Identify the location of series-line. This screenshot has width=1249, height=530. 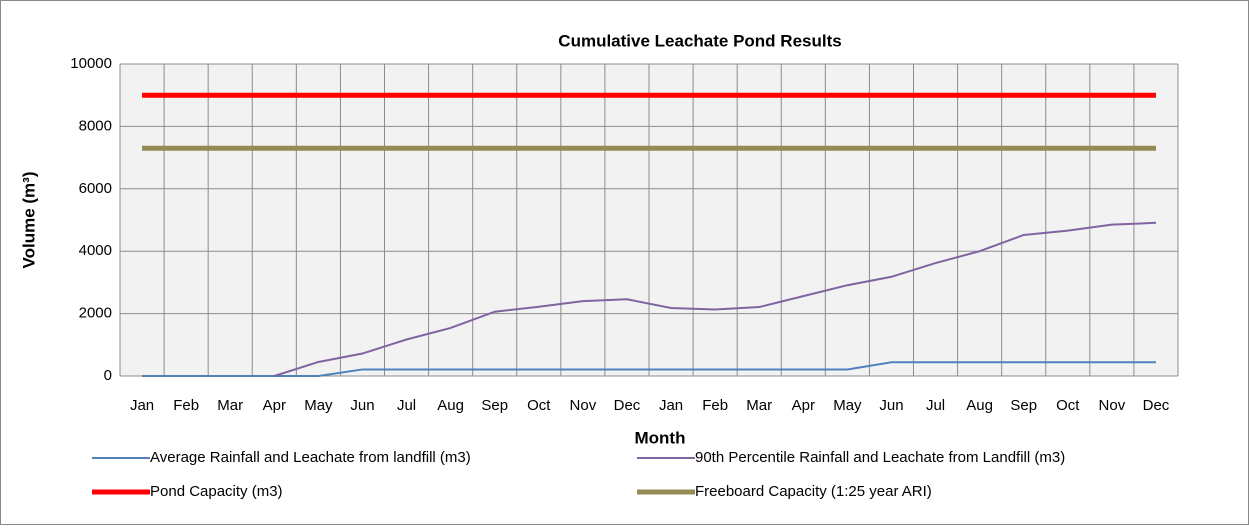
(649, 369).